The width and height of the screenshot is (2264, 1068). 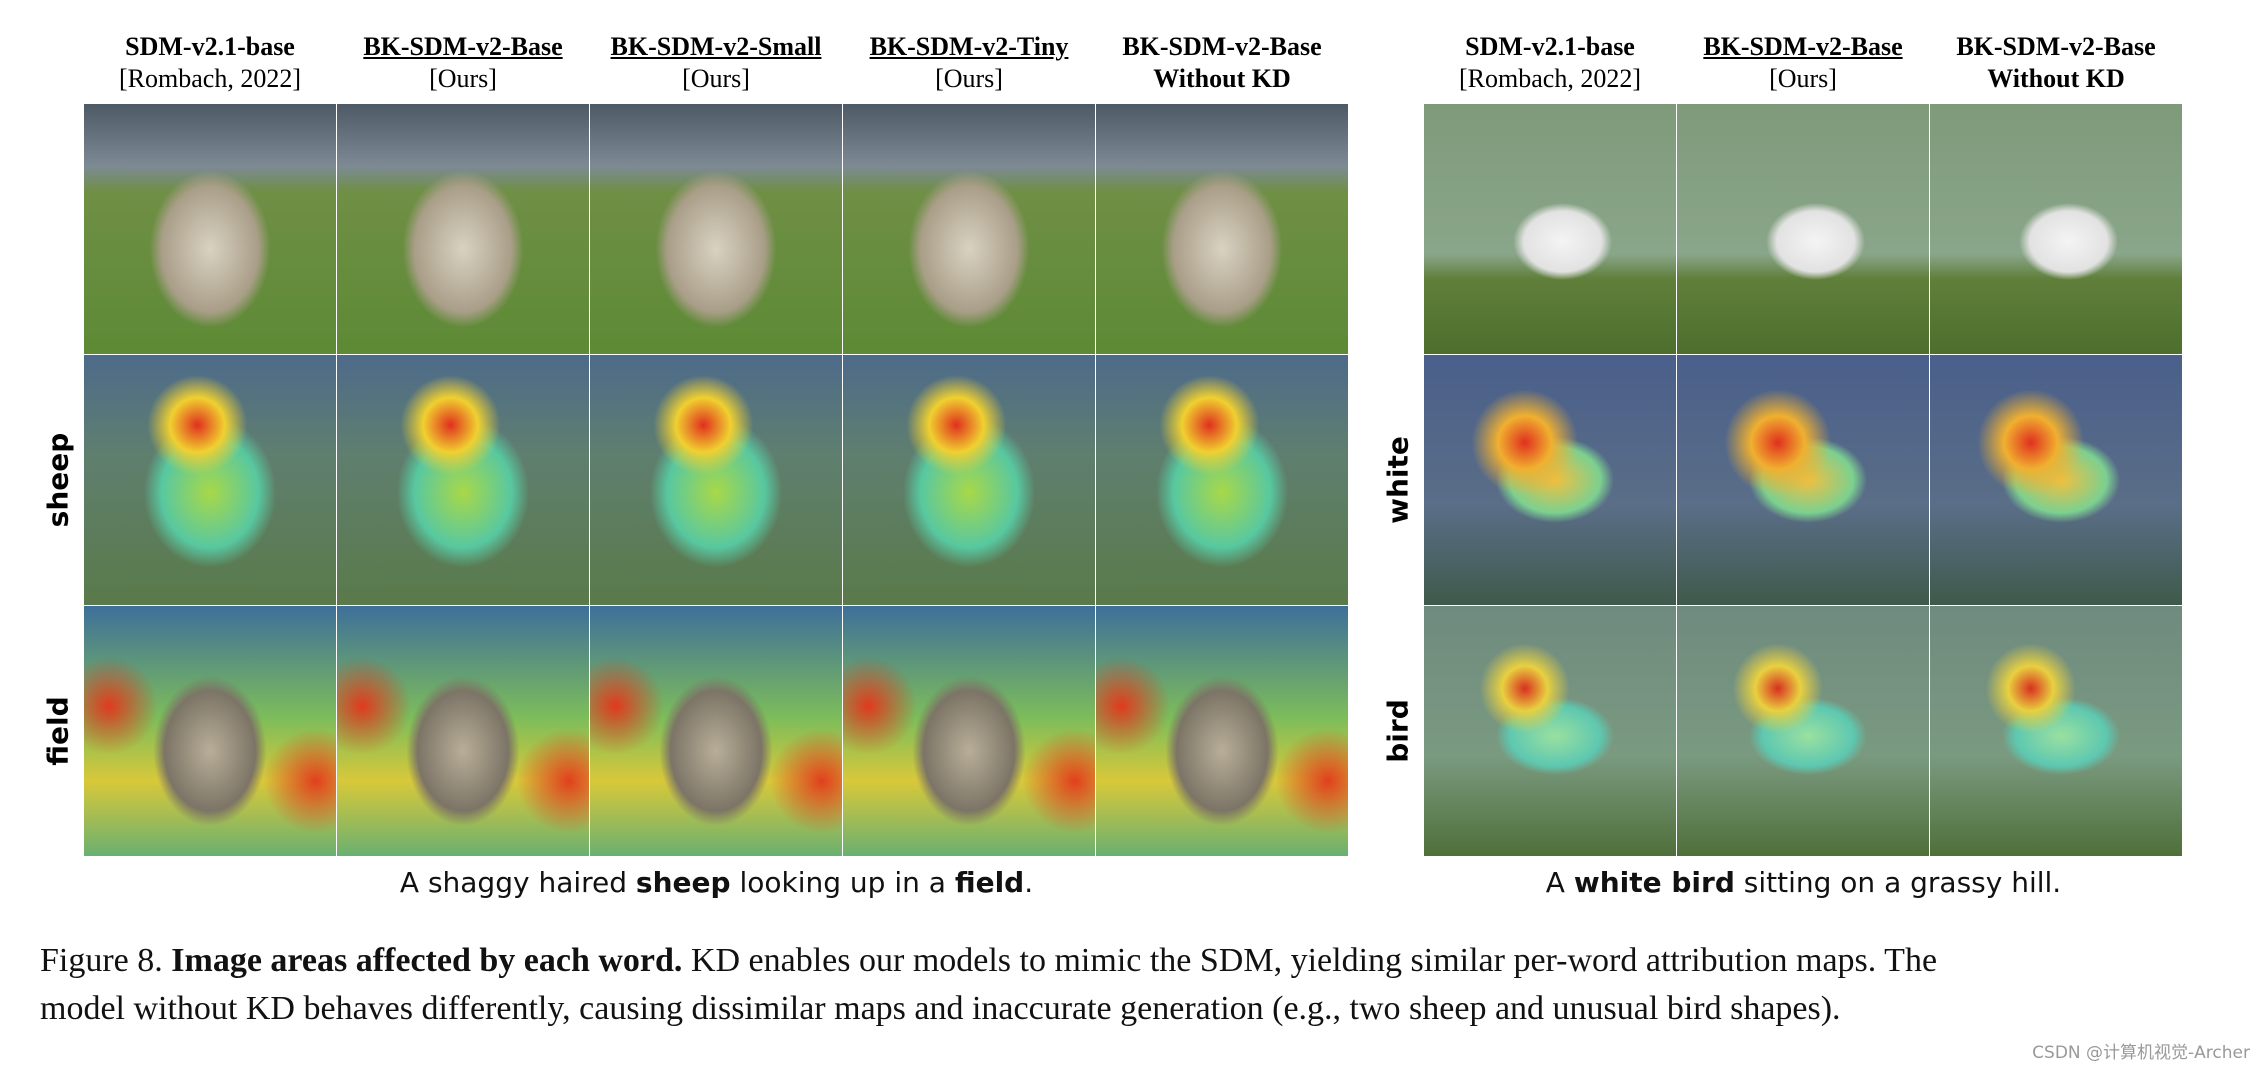 What do you see at coordinates (1559, 882) in the screenshot?
I see `caption-segment: A` at bounding box center [1559, 882].